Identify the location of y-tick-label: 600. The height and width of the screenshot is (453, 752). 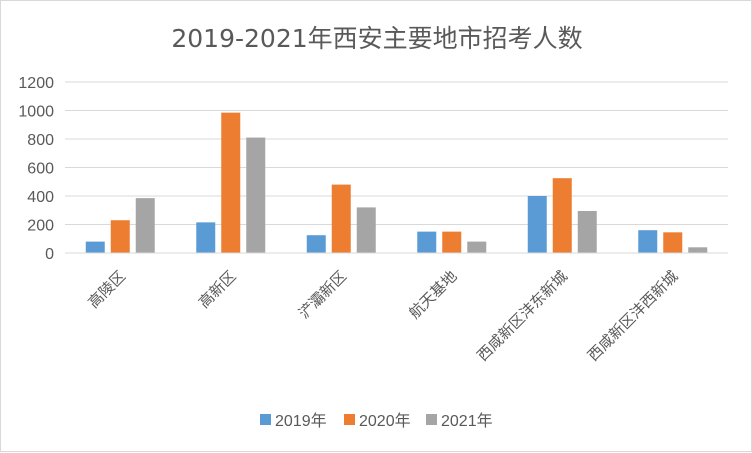
(40, 169).